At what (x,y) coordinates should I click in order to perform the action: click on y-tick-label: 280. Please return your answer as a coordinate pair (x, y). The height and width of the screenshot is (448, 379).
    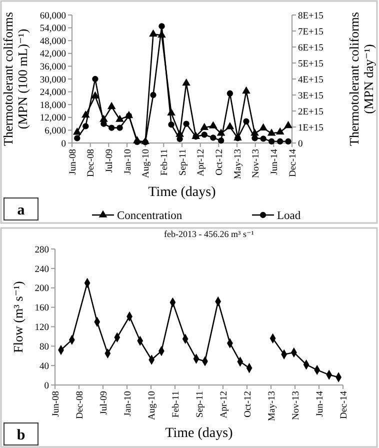
    Looking at the image, I should click on (42, 250).